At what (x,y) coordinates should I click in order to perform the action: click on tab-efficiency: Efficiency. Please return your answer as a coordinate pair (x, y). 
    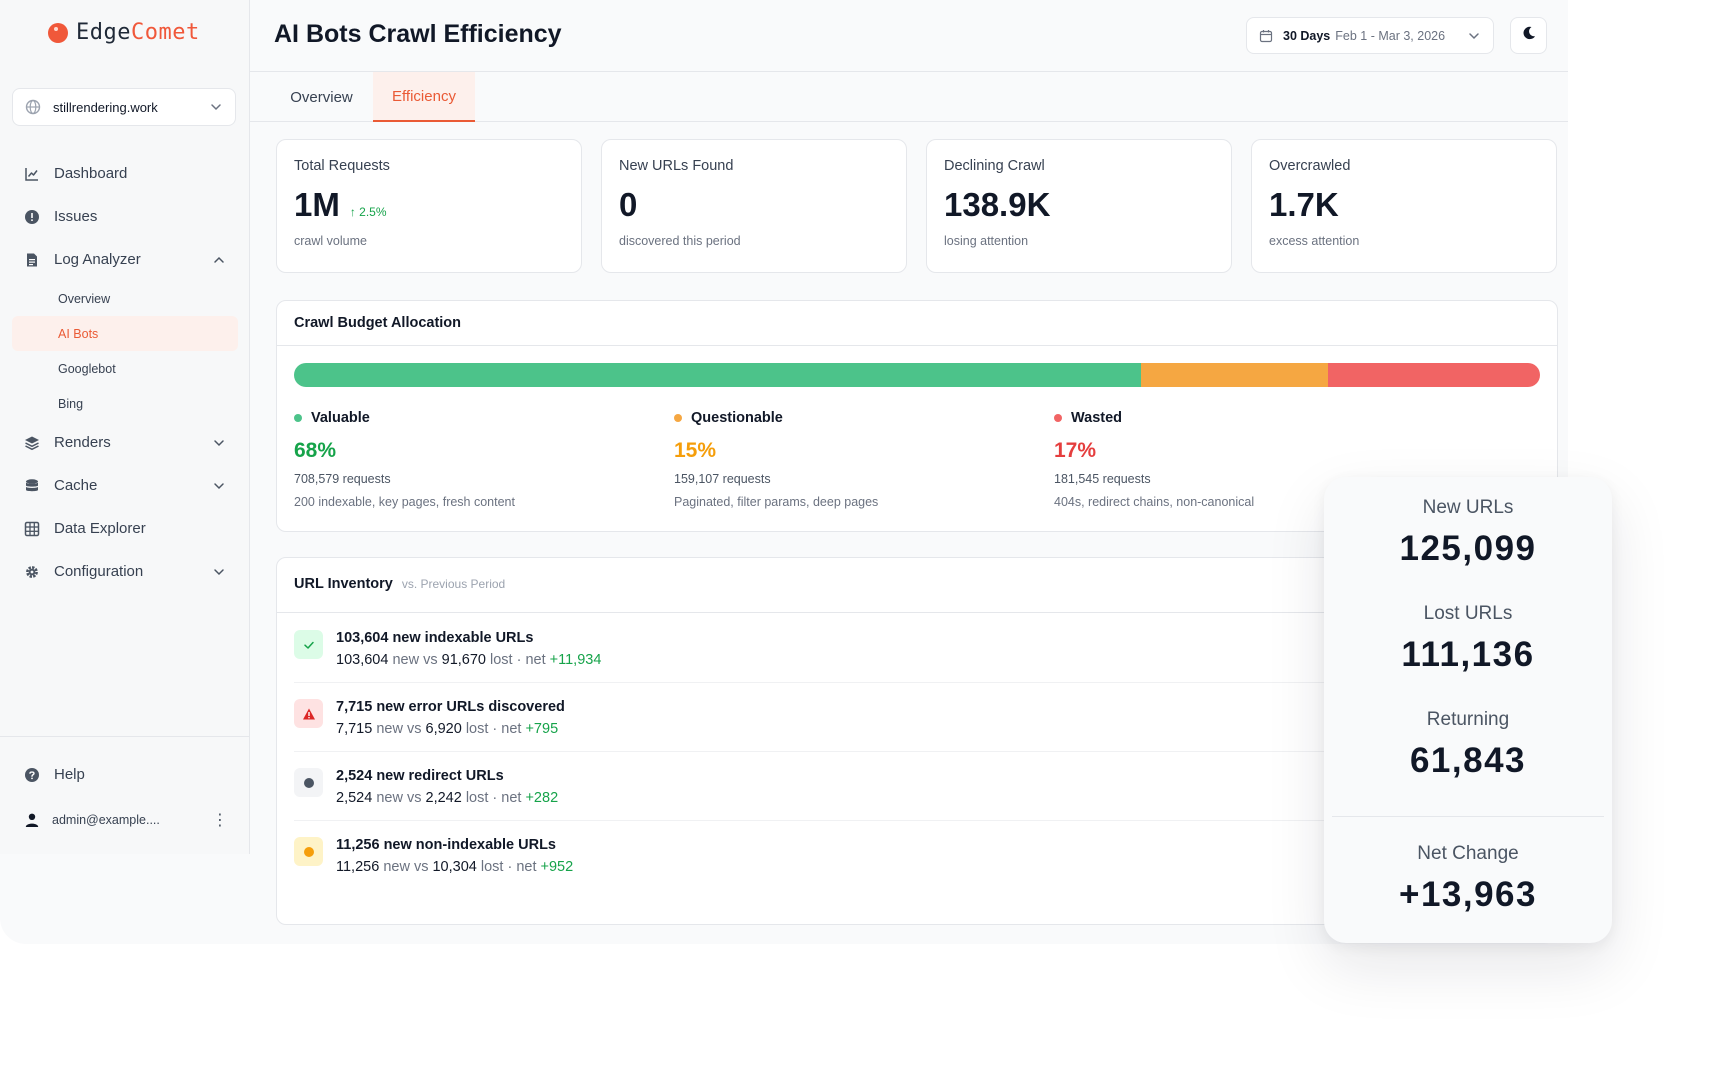
    Looking at the image, I should click on (424, 97).